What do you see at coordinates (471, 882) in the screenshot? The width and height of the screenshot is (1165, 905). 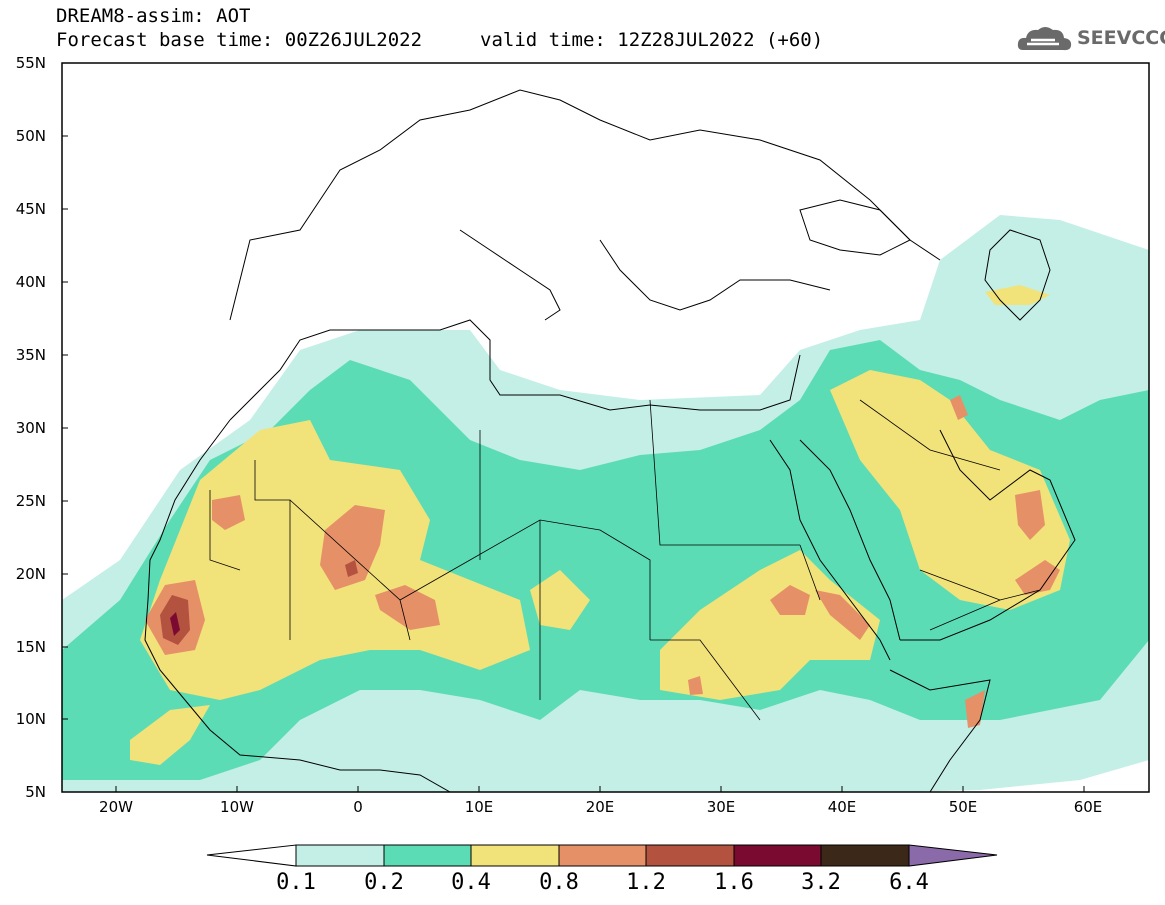 I see `colorbar-label: 0.4` at bounding box center [471, 882].